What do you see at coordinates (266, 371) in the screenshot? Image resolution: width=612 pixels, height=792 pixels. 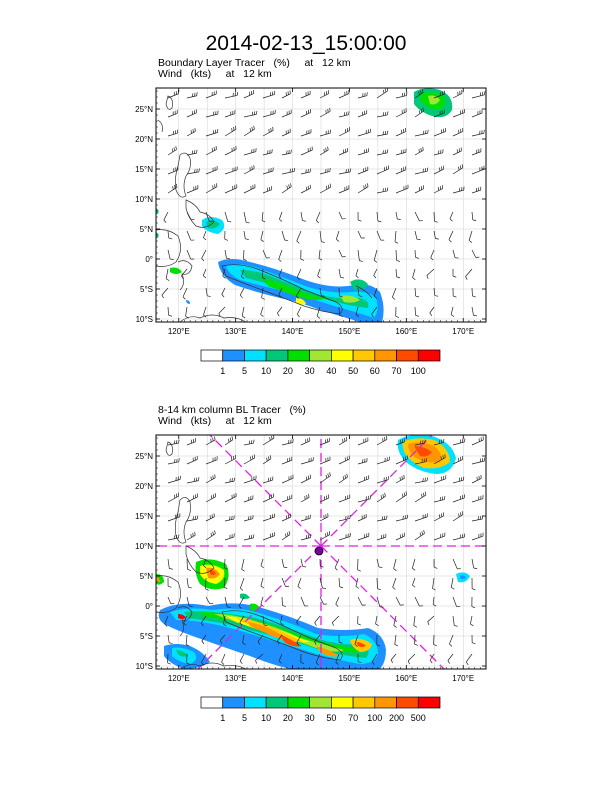 I see `colorbar-label: 10` at bounding box center [266, 371].